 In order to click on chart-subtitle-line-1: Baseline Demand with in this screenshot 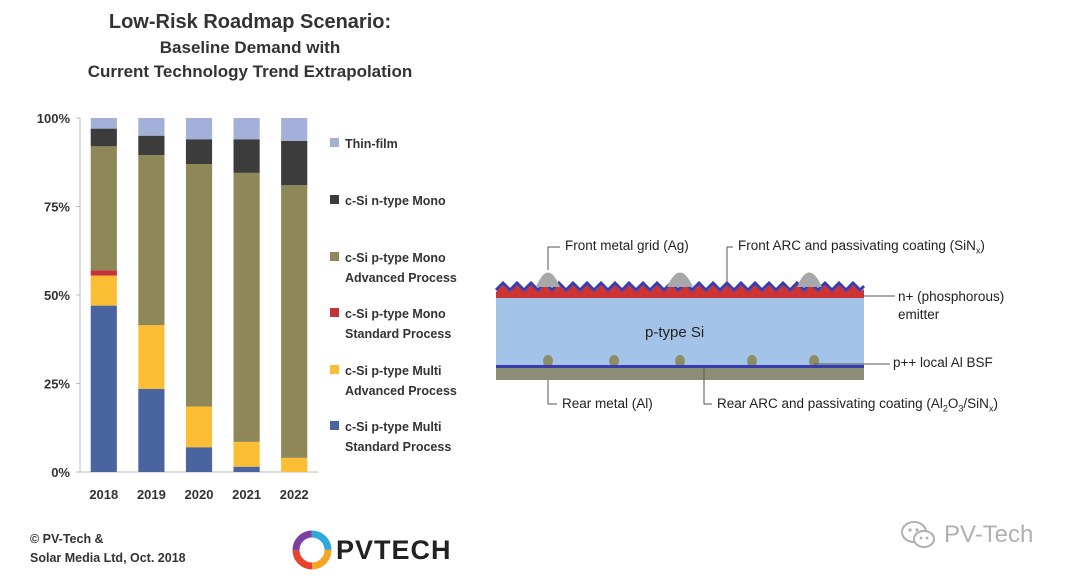, I will do `click(250, 47)`.